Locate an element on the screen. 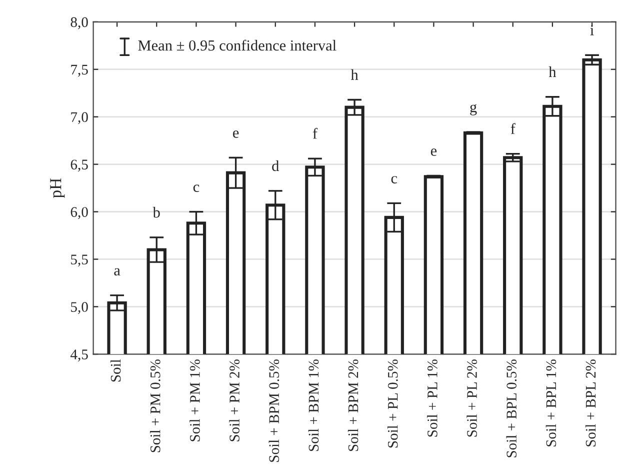 The width and height of the screenshot is (622, 476). x-tick-label: Soil + PM 1% is located at coordinates (195, 401).